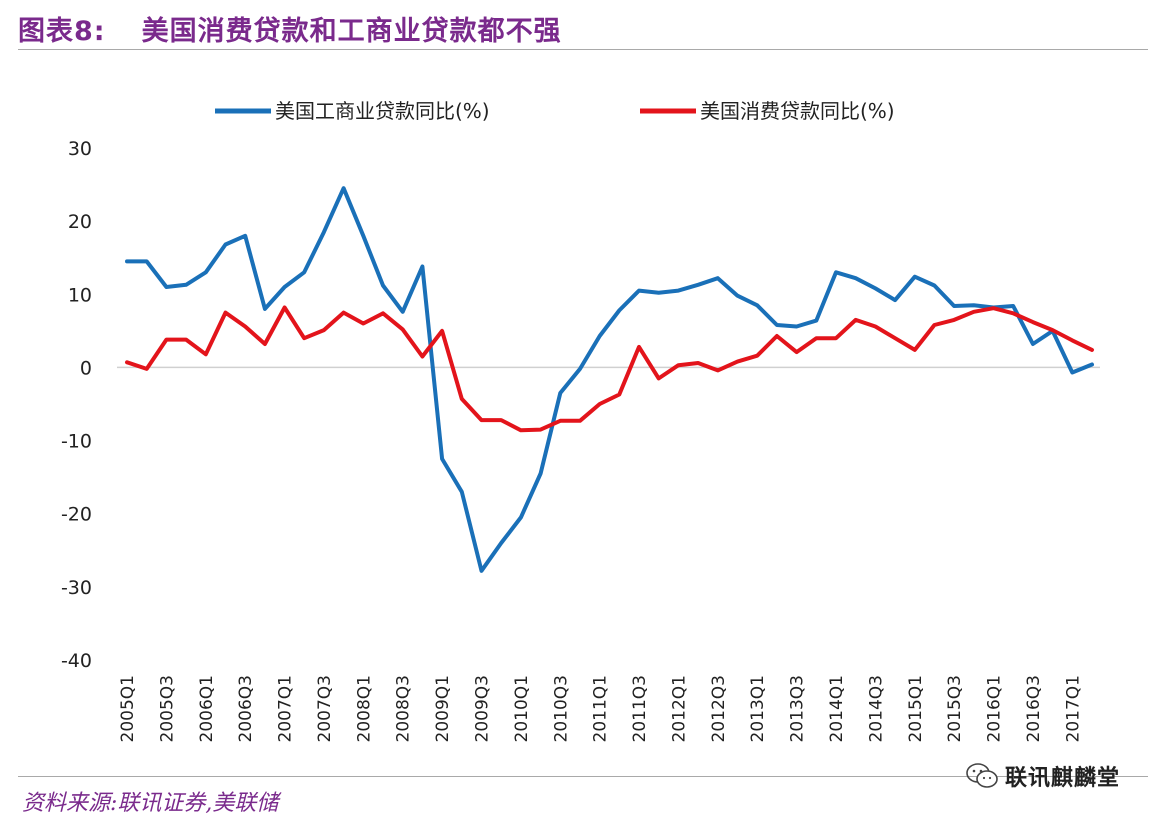 Image resolution: width=1158 pixels, height=826 pixels. Describe the element at coordinates (76, 515) in the screenshot. I see `y-tick-label: -20` at that location.